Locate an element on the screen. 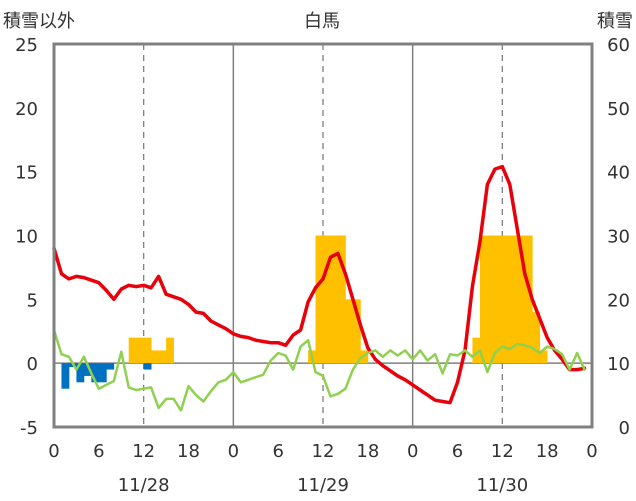 This screenshot has height=501, width=636. left-tick-label: -5 is located at coordinates (29, 428).